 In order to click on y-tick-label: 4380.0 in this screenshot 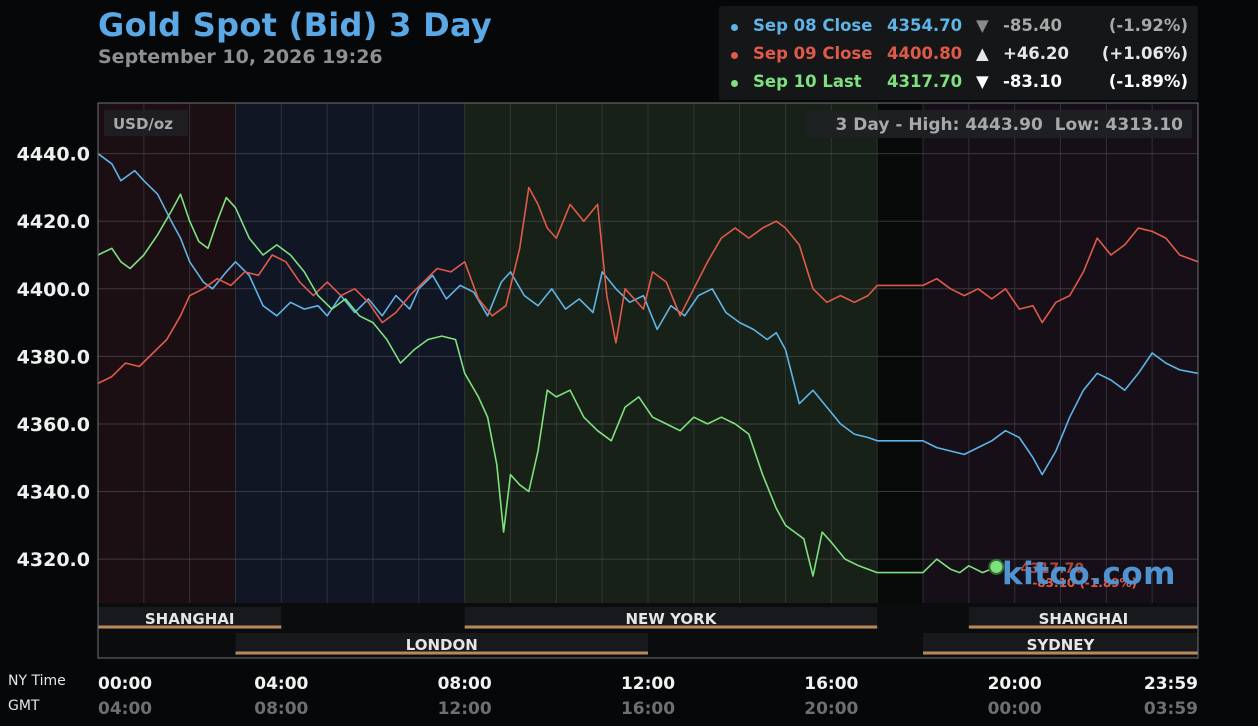, I will do `click(53, 357)`.